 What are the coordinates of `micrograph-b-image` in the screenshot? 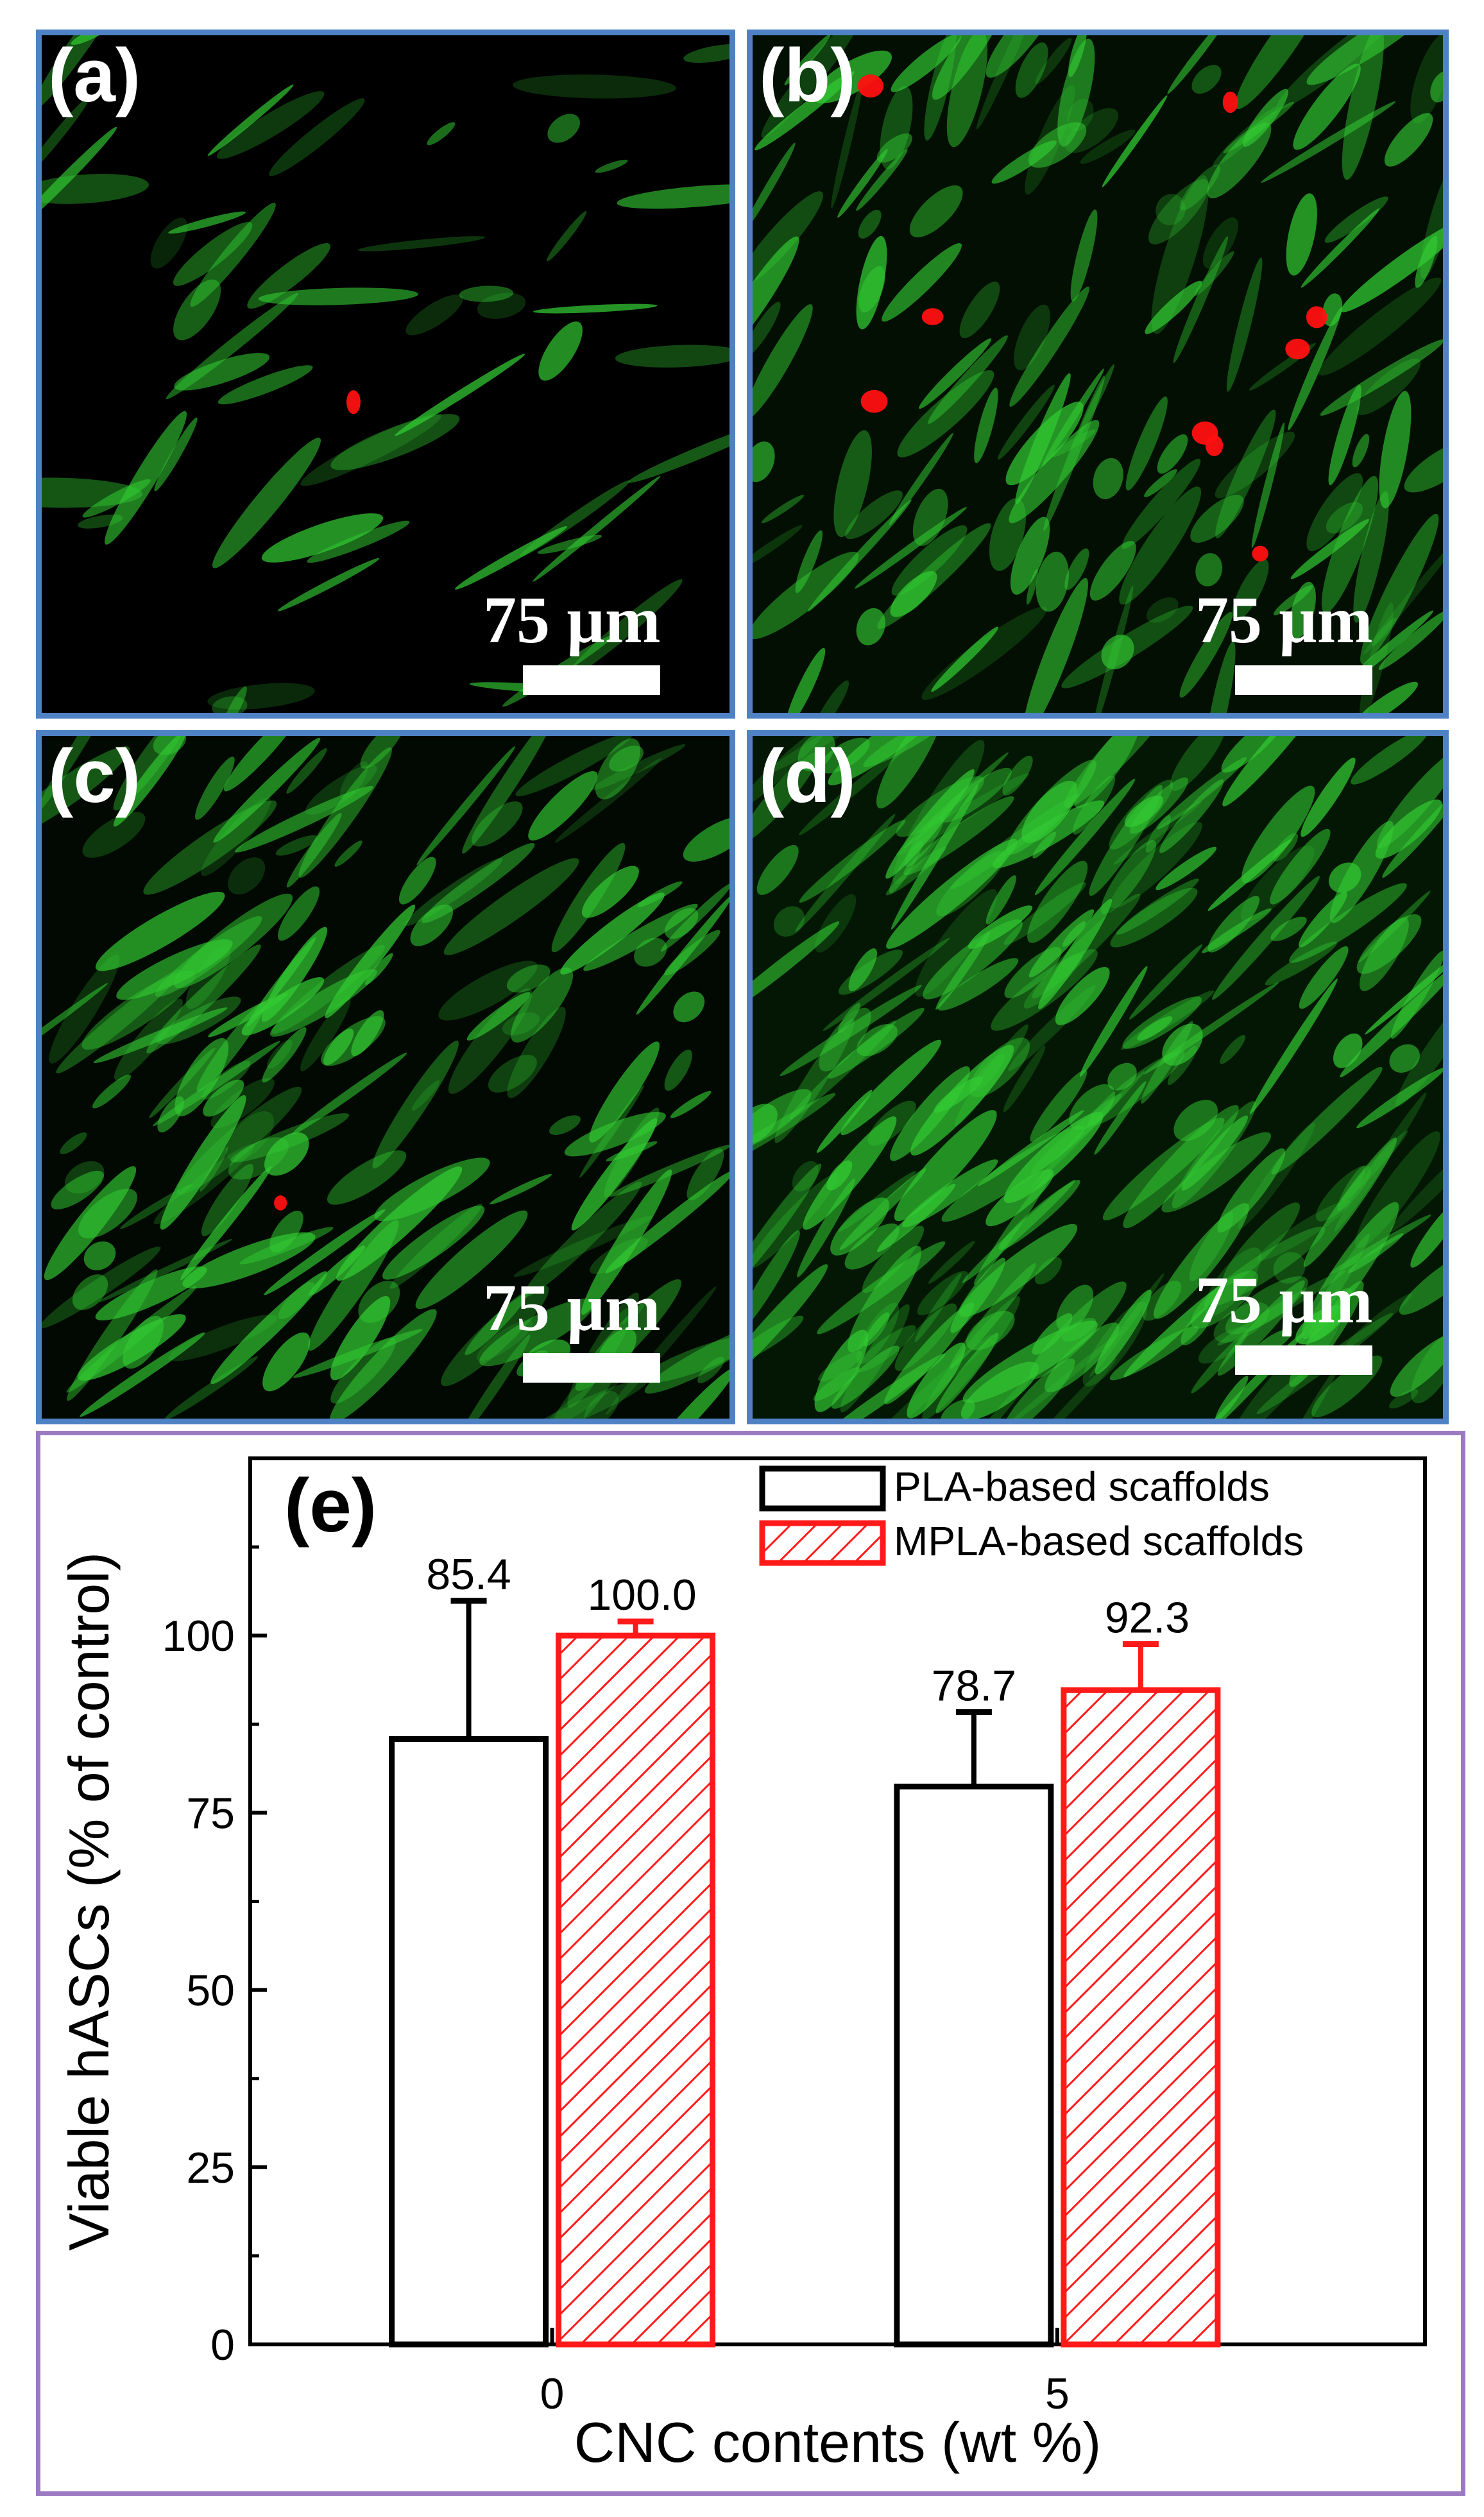 It's located at (1098, 374).